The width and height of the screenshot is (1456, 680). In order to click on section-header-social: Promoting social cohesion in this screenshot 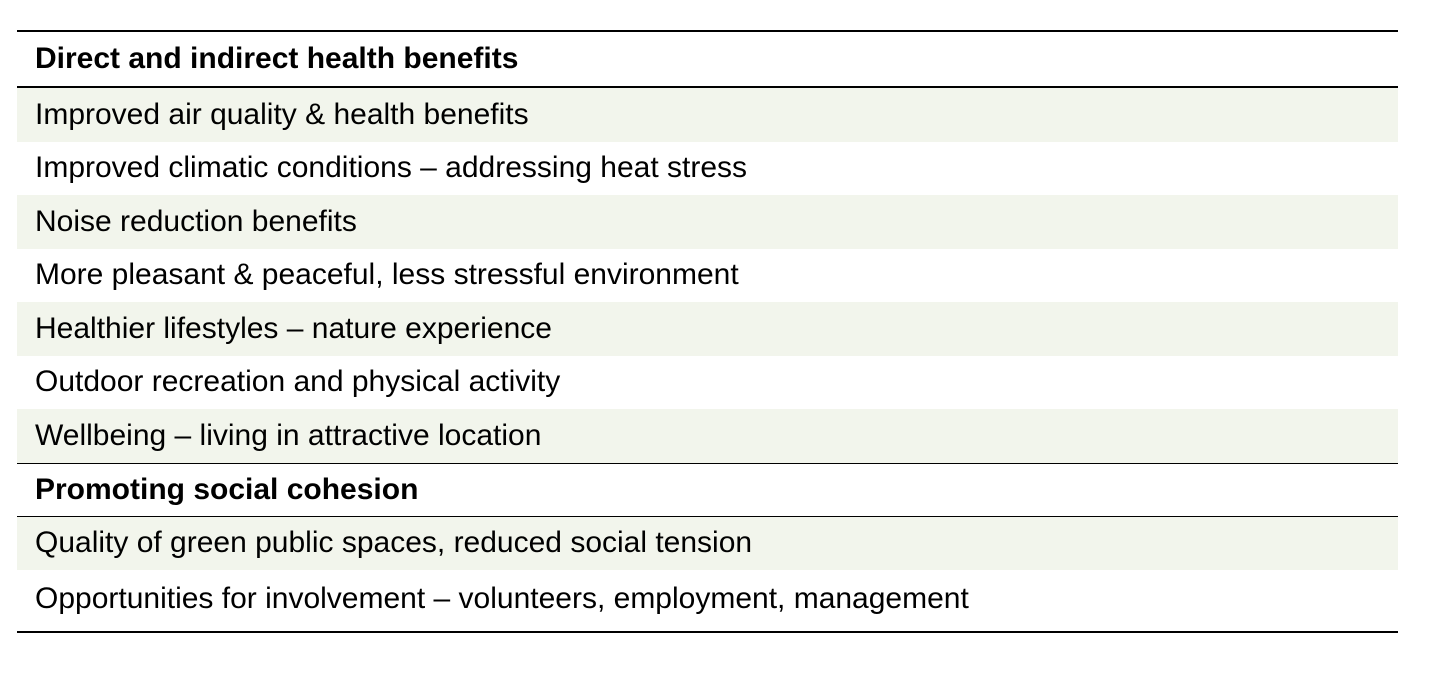, I will do `click(707, 489)`.